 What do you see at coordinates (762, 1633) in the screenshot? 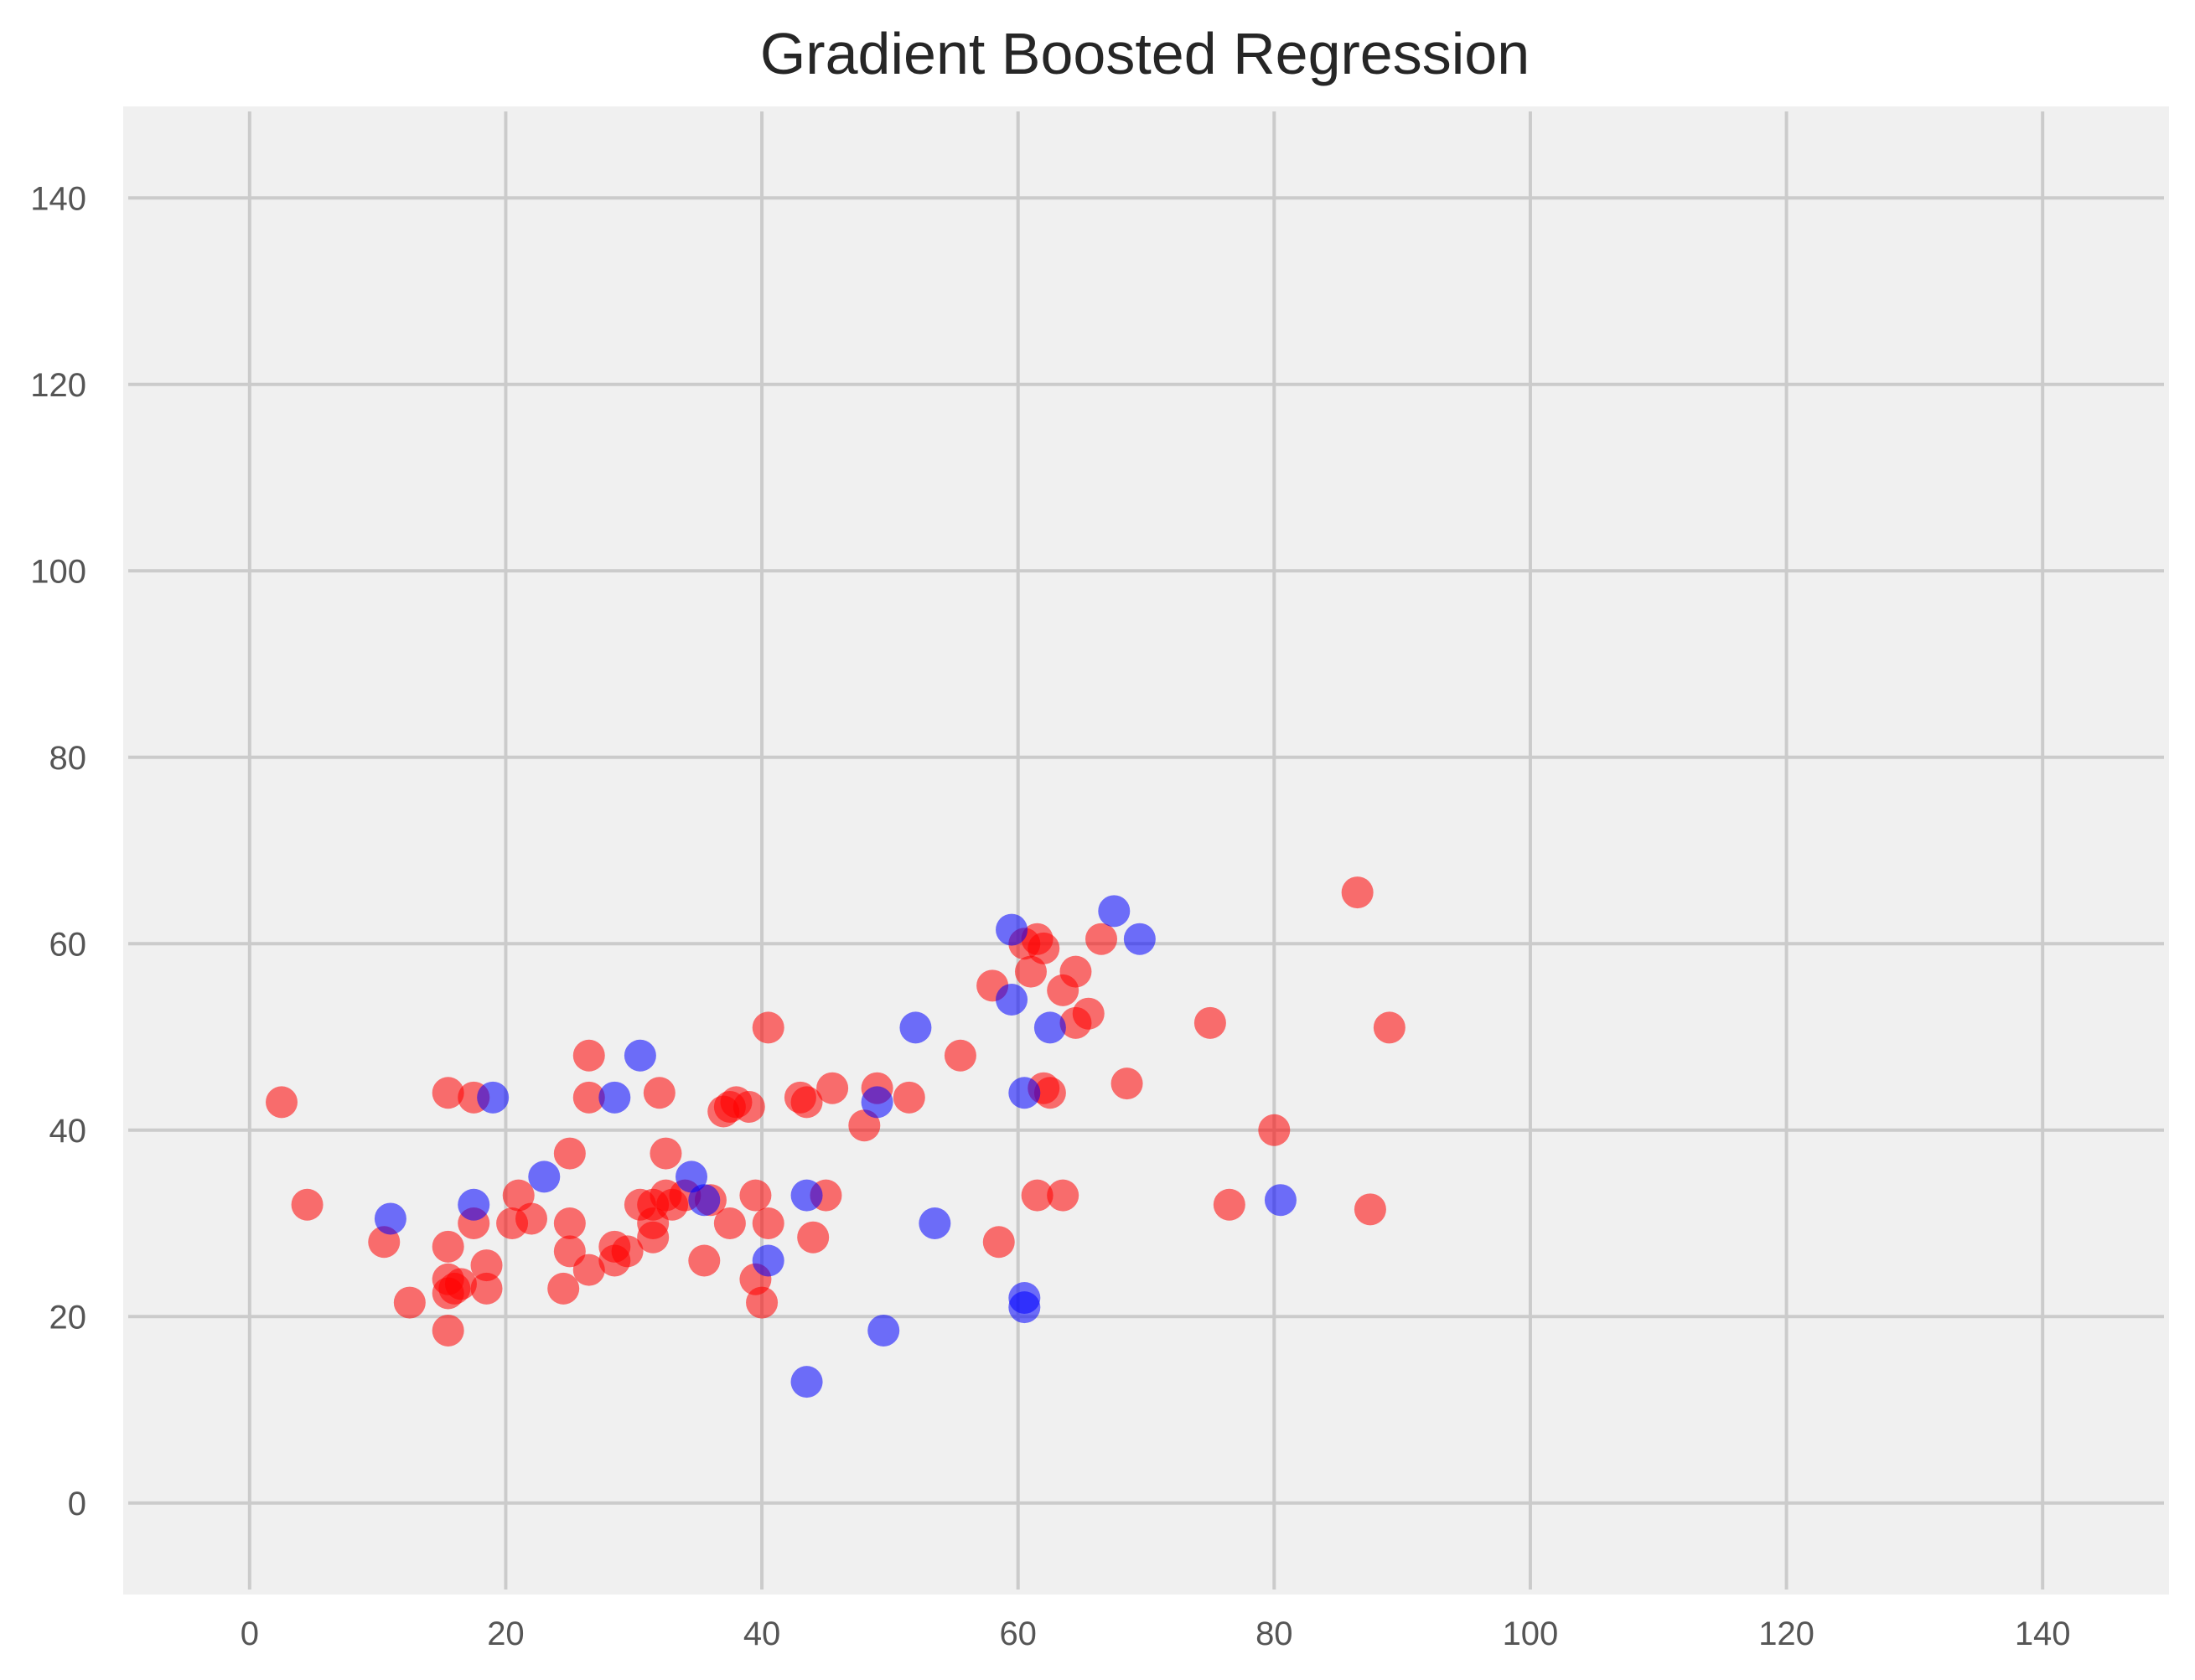
I see `x-tick-label: 40` at bounding box center [762, 1633].